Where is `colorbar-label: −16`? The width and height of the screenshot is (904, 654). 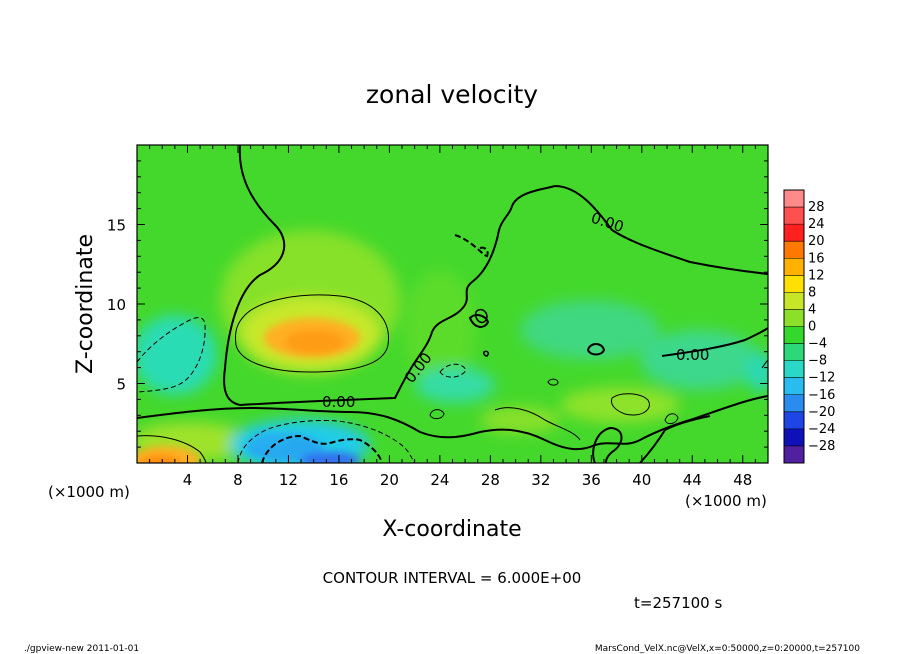 colorbar-label: −16 is located at coordinates (821, 395).